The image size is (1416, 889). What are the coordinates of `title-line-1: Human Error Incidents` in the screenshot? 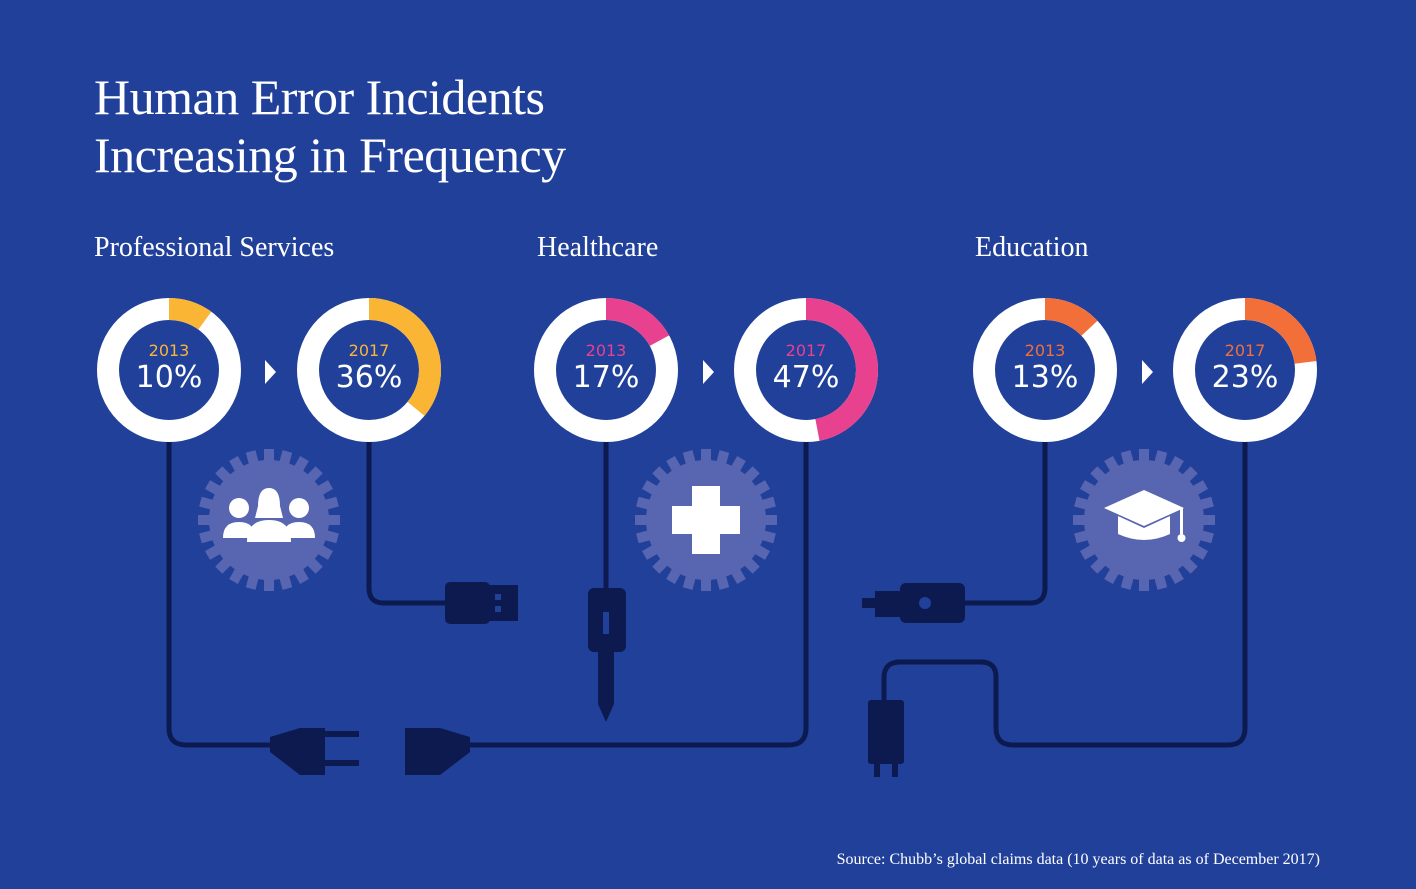 It's located at (319, 97).